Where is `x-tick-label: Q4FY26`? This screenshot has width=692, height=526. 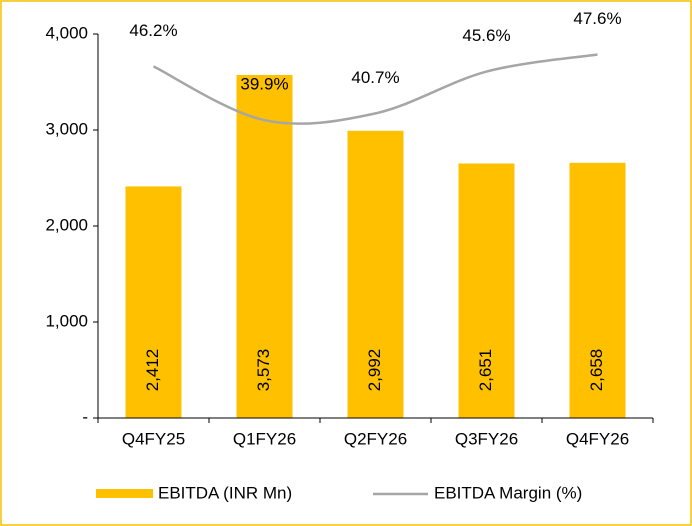 x-tick-label: Q4FY26 is located at coordinates (597, 438).